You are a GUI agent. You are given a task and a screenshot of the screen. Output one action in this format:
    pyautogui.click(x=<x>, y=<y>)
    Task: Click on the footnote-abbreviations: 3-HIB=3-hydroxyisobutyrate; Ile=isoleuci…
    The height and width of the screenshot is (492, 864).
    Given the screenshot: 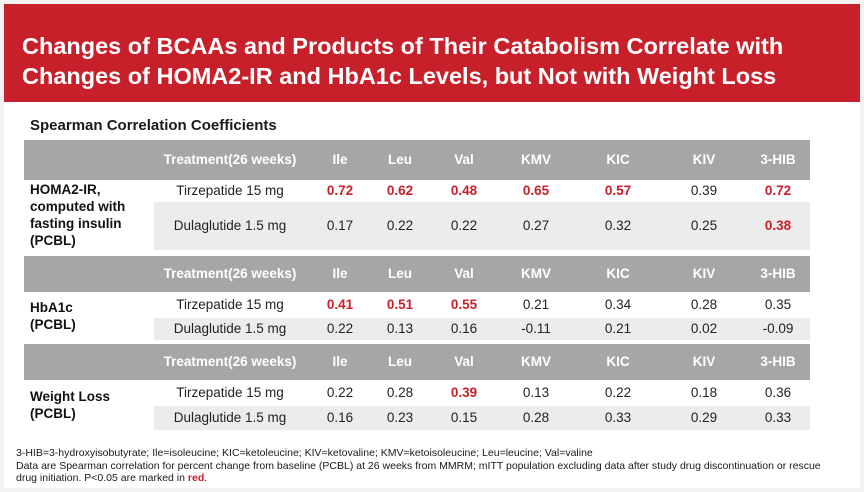 What is the action you would take?
    pyautogui.click(x=304, y=453)
    